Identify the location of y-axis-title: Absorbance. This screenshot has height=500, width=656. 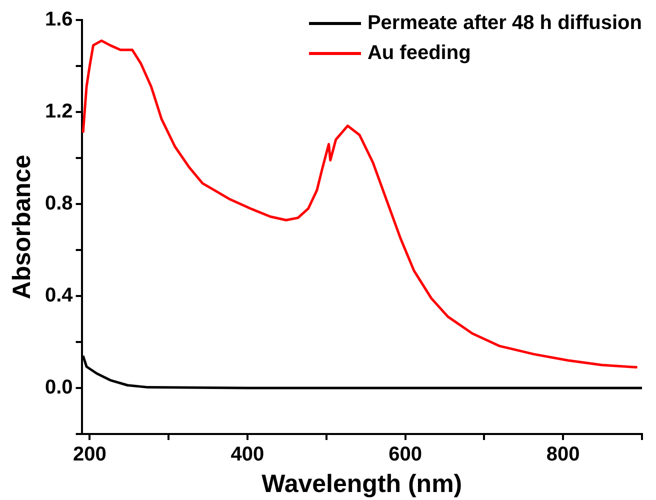
(22, 227).